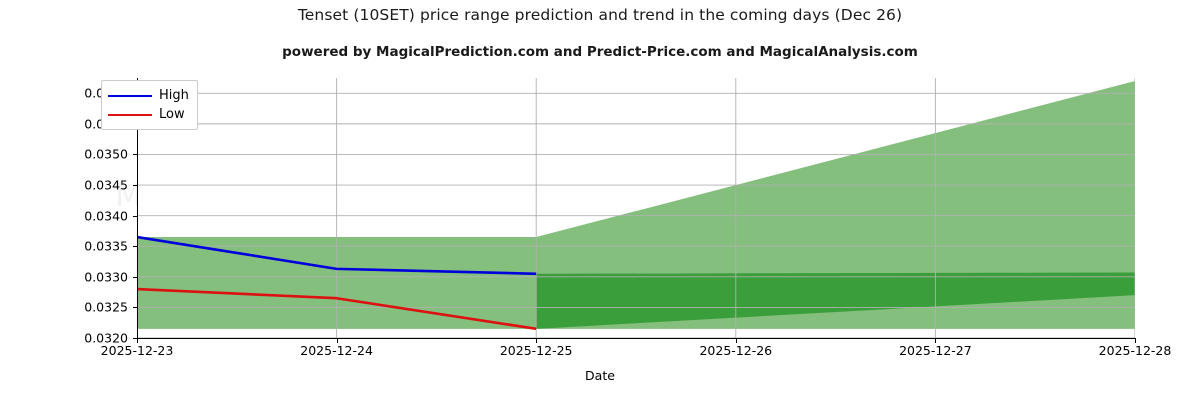 The image size is (1200, 400). Describe the element at coordinates (106, 246) in the screenshot. I see `y-tick-label: 0.0335` at that location.